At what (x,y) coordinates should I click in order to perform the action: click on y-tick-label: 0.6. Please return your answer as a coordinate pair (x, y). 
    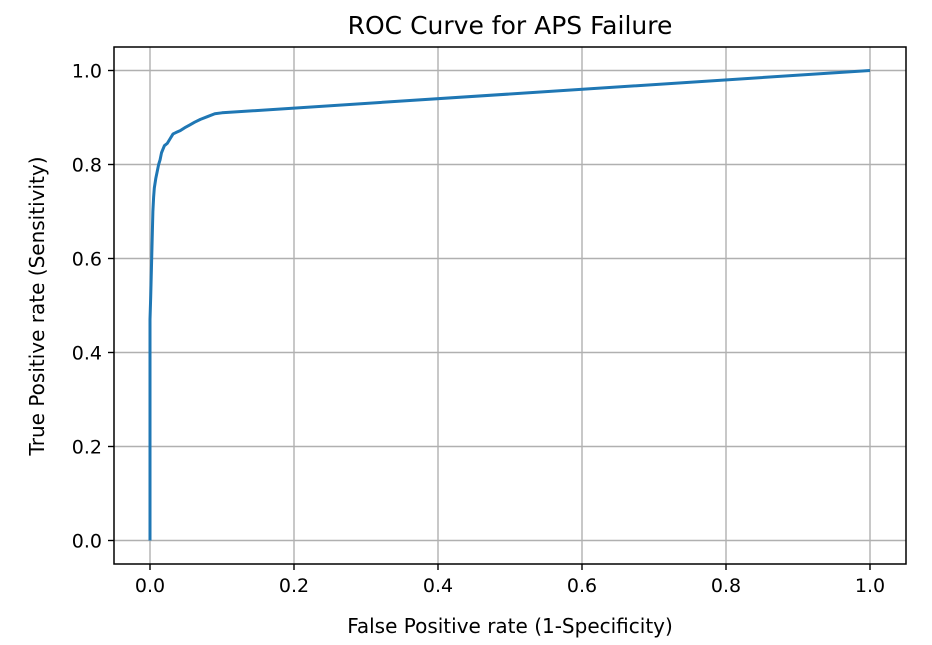
    Looking at the image, I should click on (87, 260).